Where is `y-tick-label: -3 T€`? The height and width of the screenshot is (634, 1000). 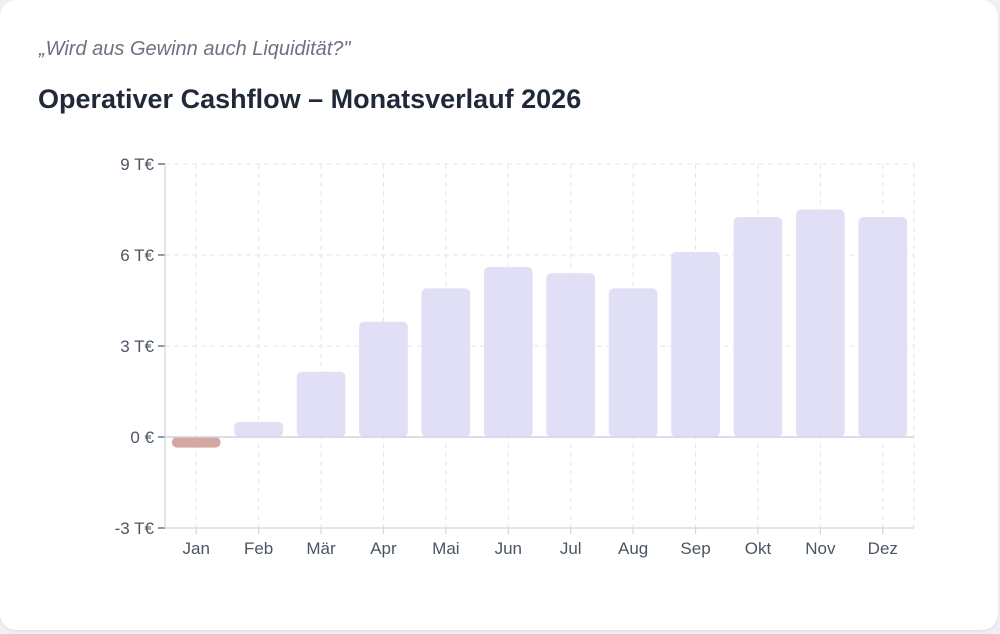 y-tick-label: -3 T€ is located at coordinates (135, 528).